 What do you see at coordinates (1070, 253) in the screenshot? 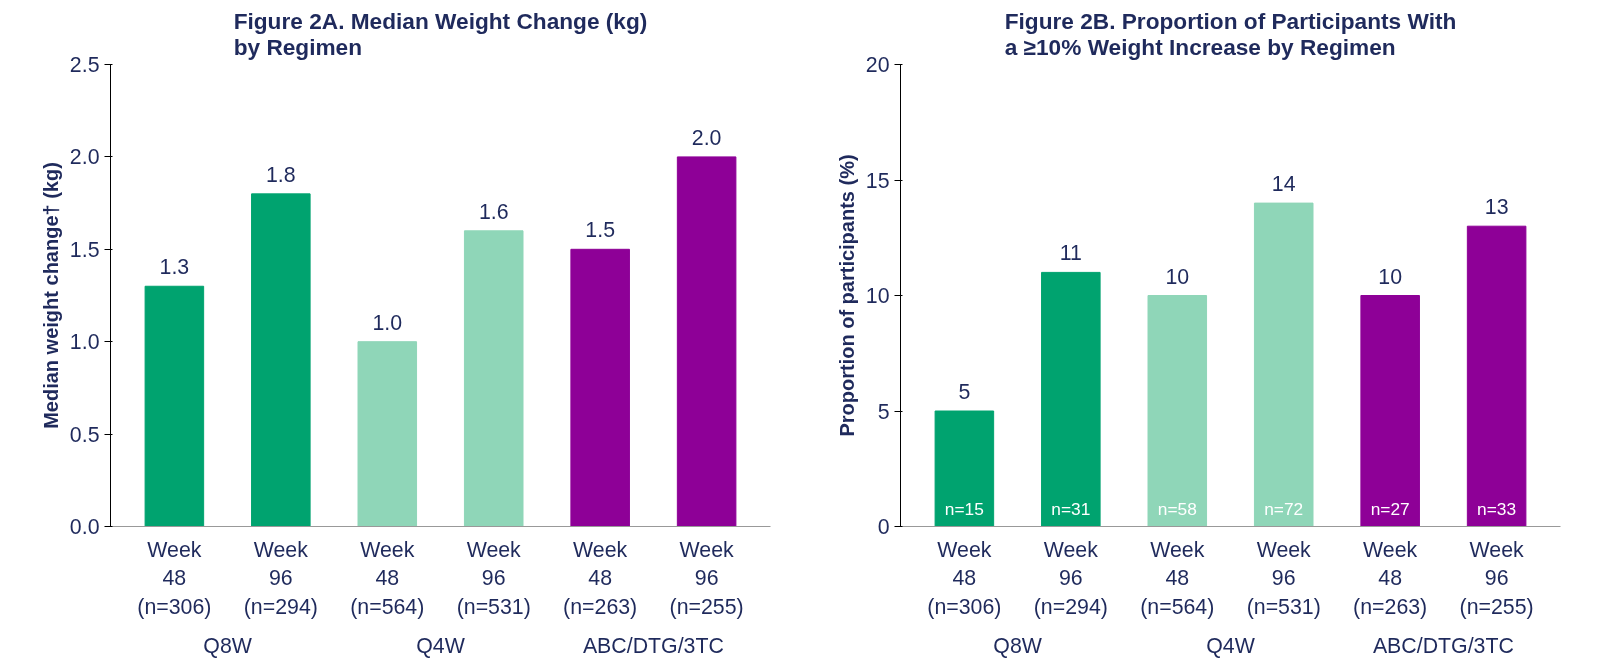
I see `data-label: 11` at bounding box center [1070, 253].